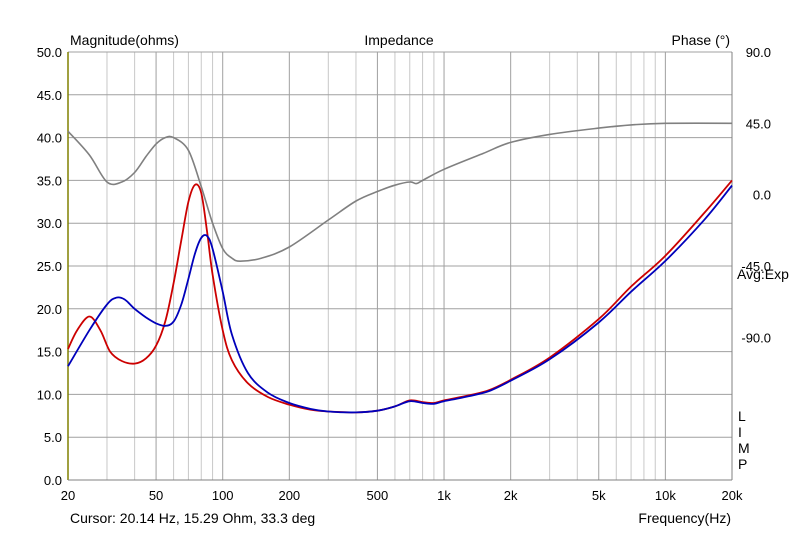 The width and height of the screenshot is (800, 551). What do you see at coordinates (49, 394) in the screenshot?
I see `y-tick-left-label: 10.0` at bounding box center [49, 394].